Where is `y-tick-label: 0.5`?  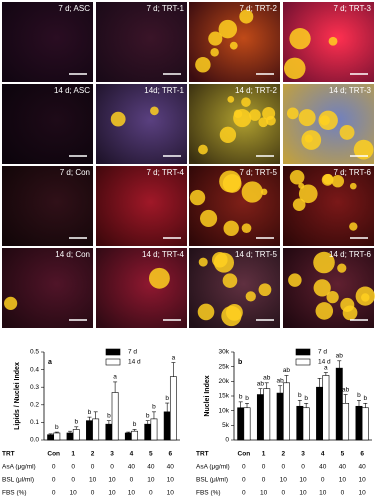
y-tick-label: 0.5 is located at coordinates (34, 352).